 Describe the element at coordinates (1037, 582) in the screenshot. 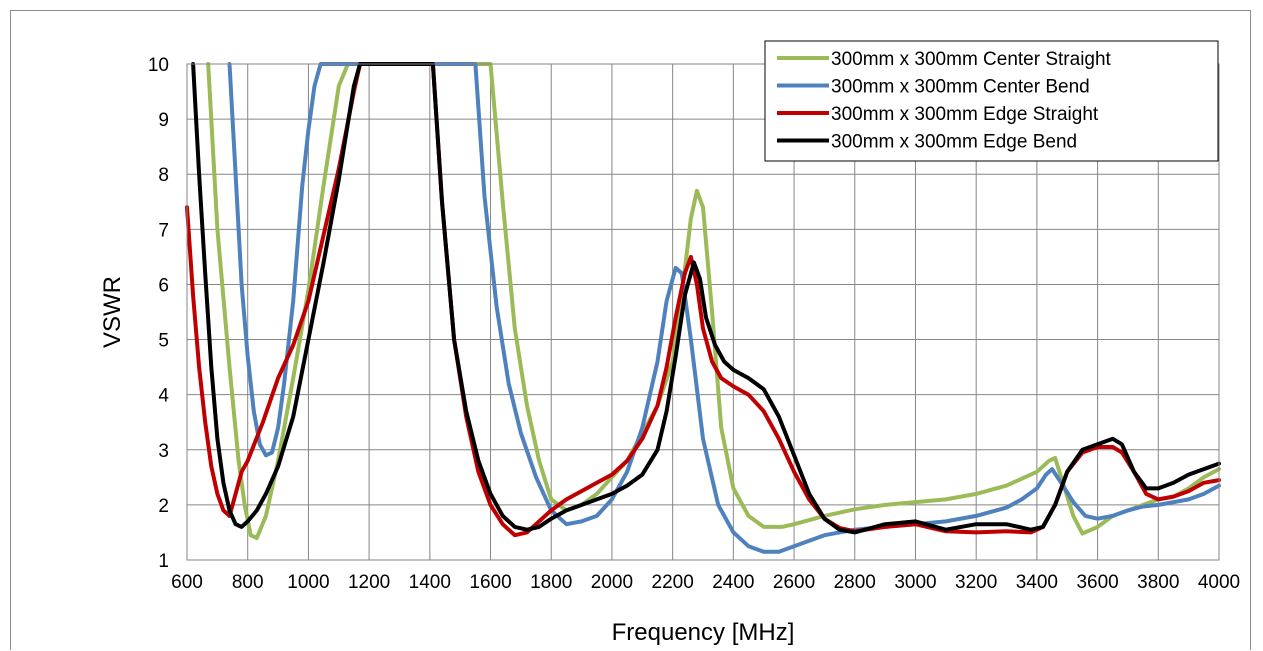

I see `x-tick-label: 3400` at that location.